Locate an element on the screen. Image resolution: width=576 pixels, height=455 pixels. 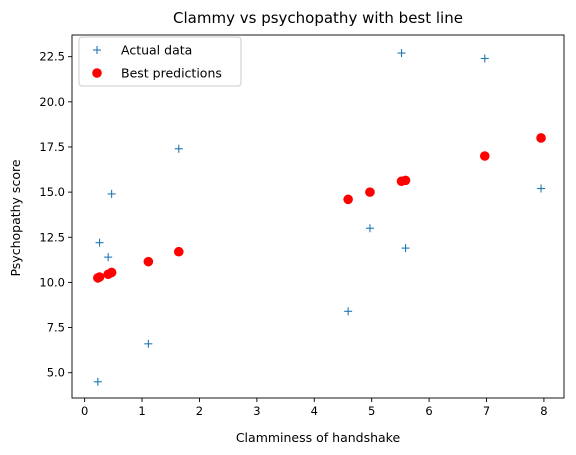
x-tick-label: 6 is located at coordinates (428, 411).